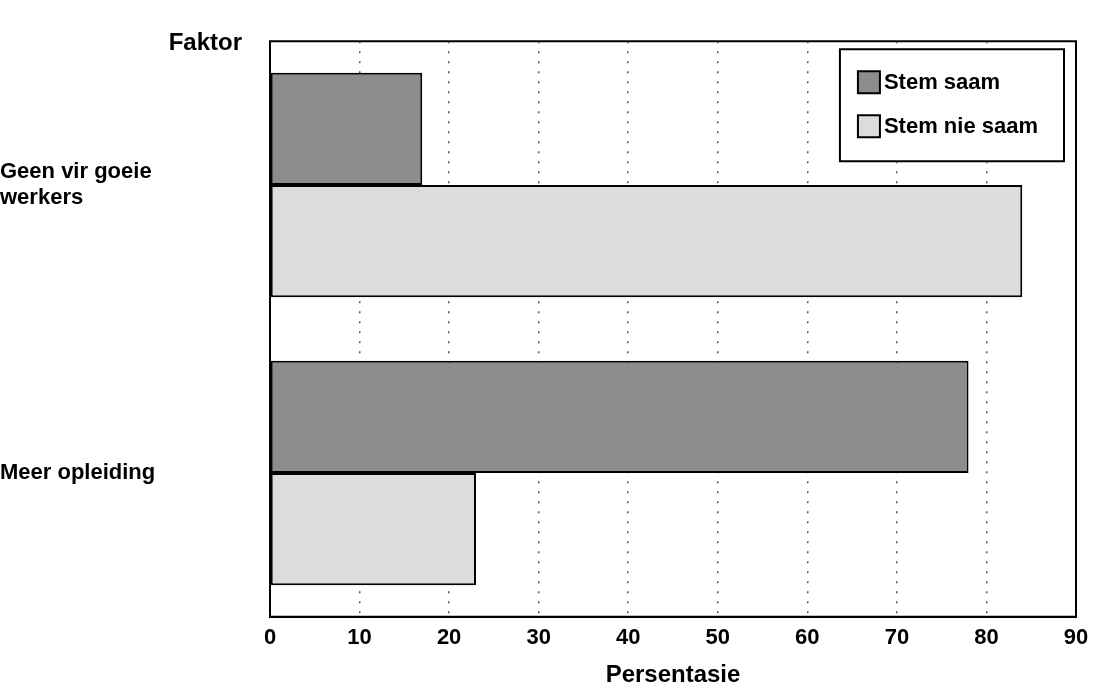  Describe the element at coordinates (628, 637) in the screenshot. I see `x-tick-label: 40` at that location.